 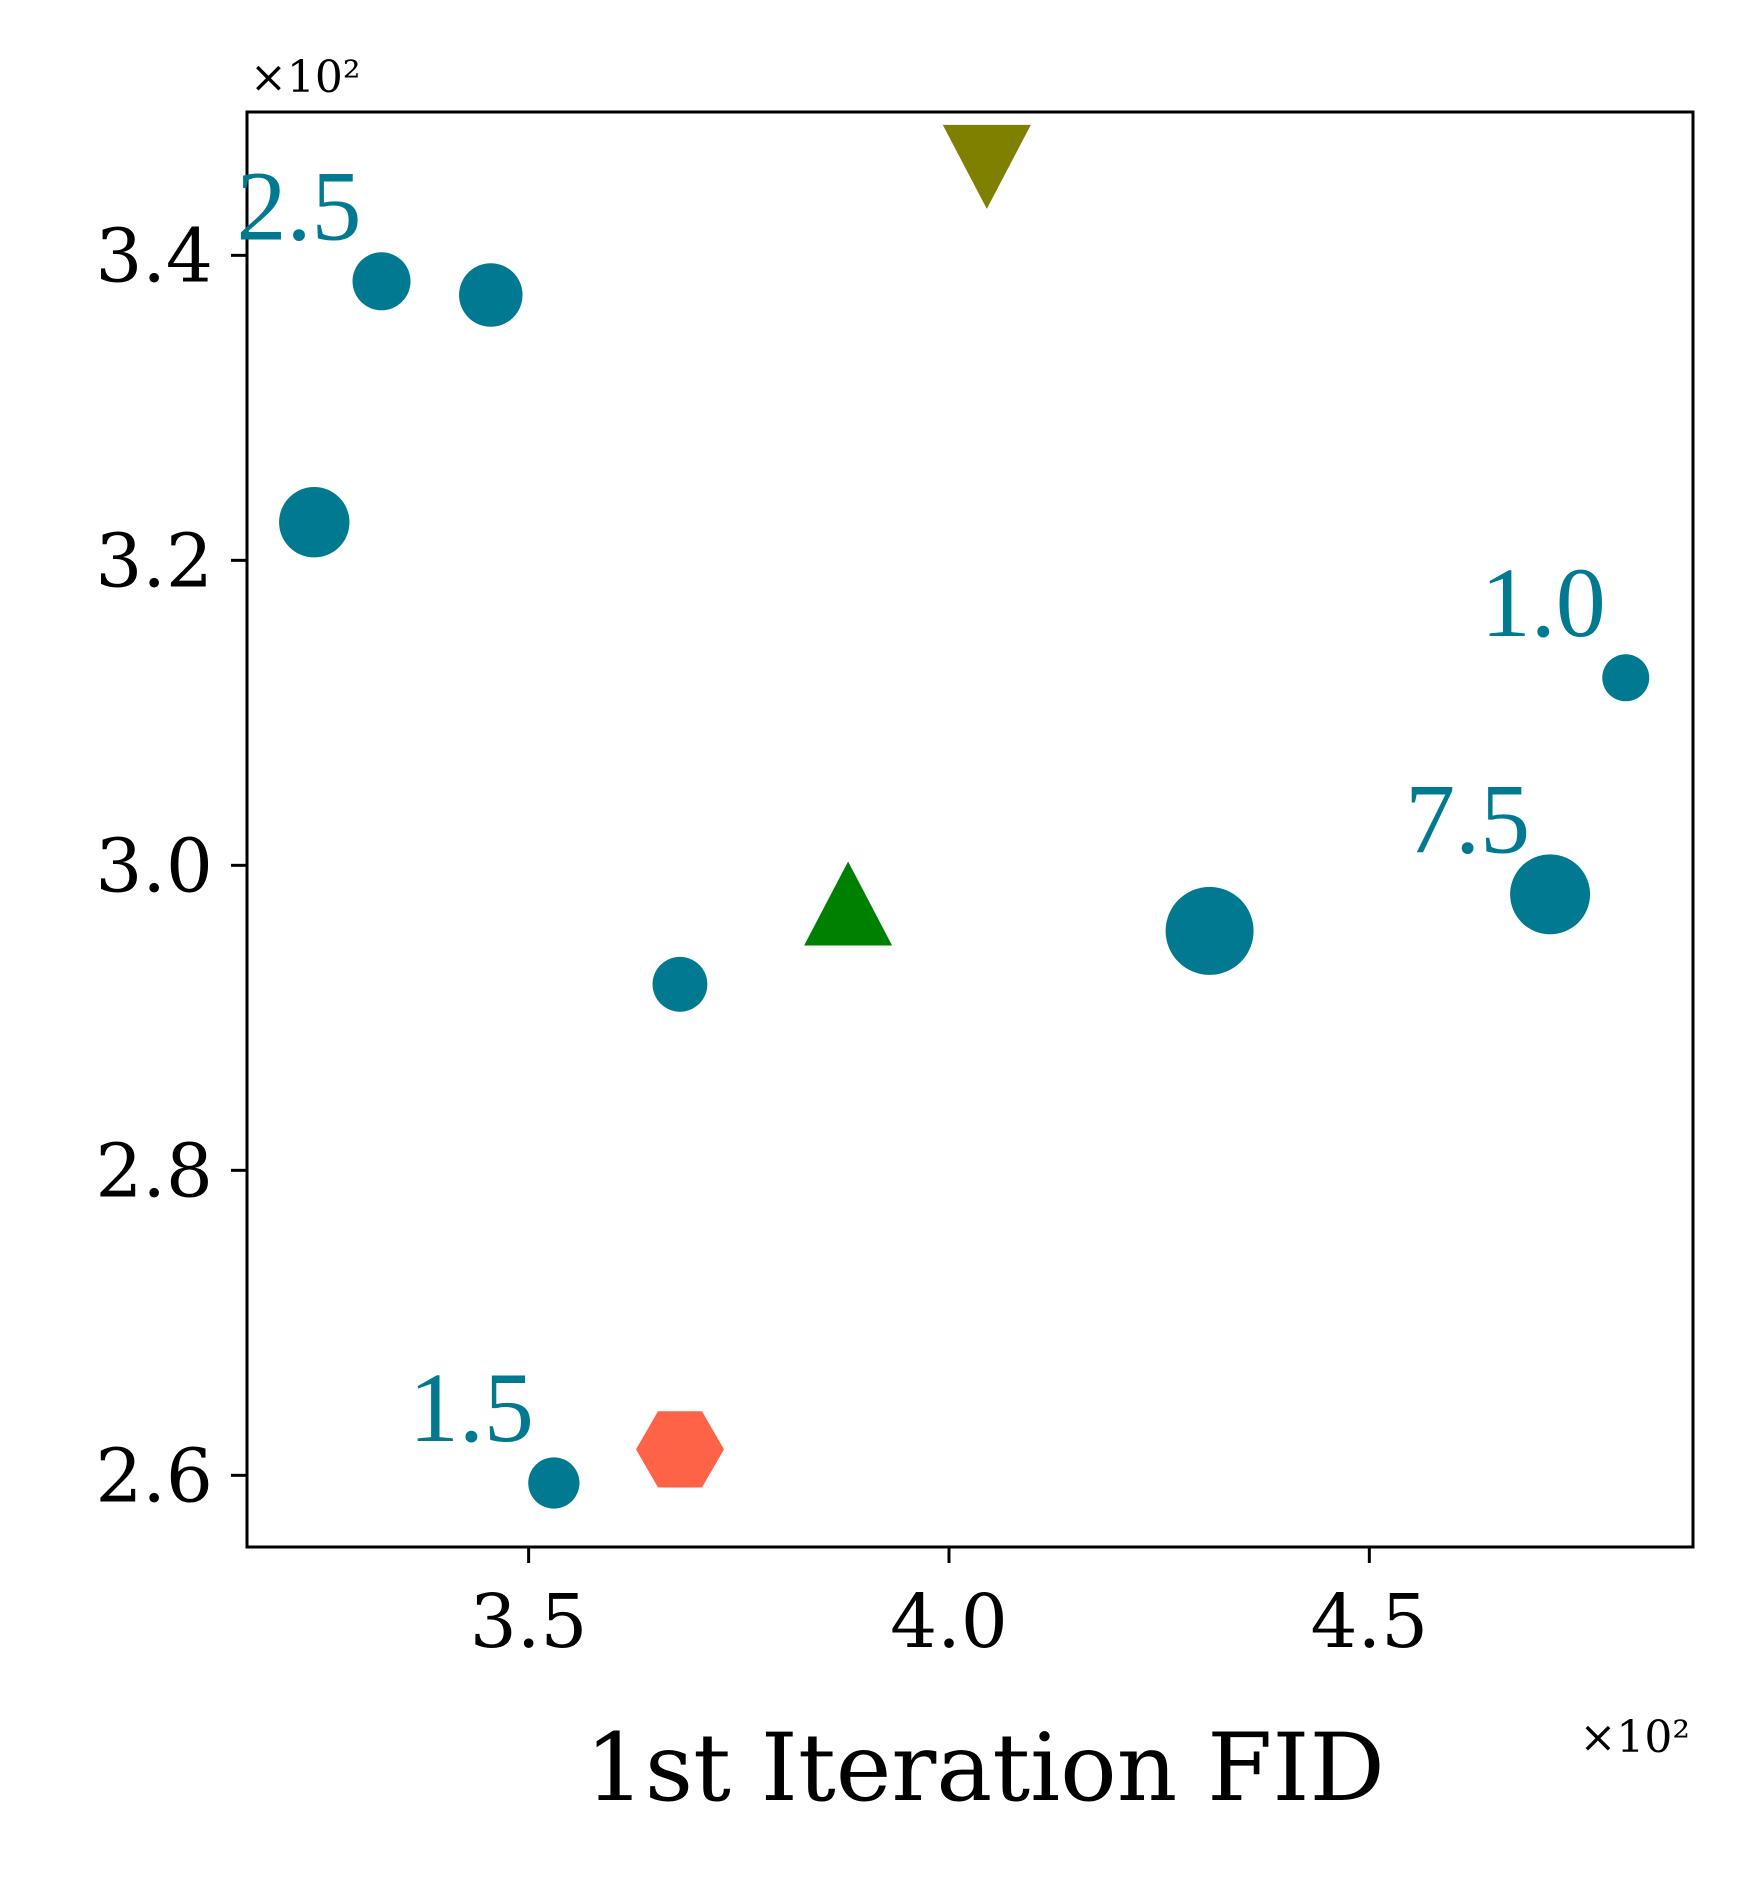 What do you see at coordinates (1369, 1622) in the screenshot?
I see `x-tick-label: 4.5` at bounding box center [1369, 1622].